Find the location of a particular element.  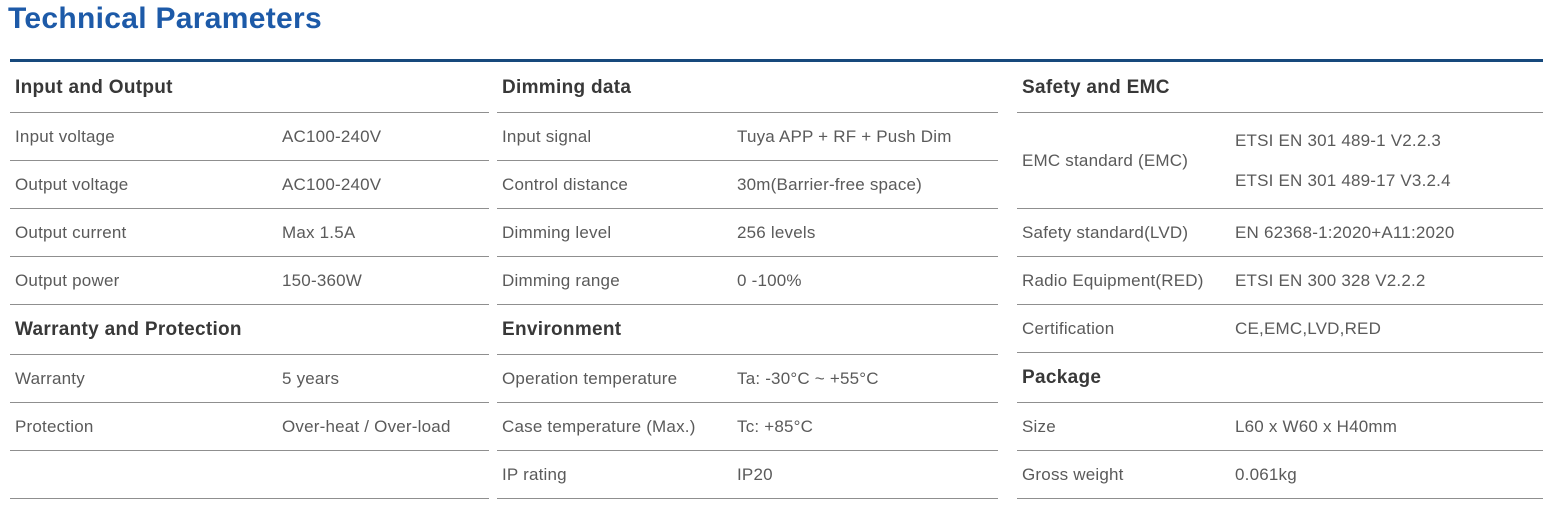

spec-value: CE,EMC,LVD,RED is located at coordinates (1389, 329).